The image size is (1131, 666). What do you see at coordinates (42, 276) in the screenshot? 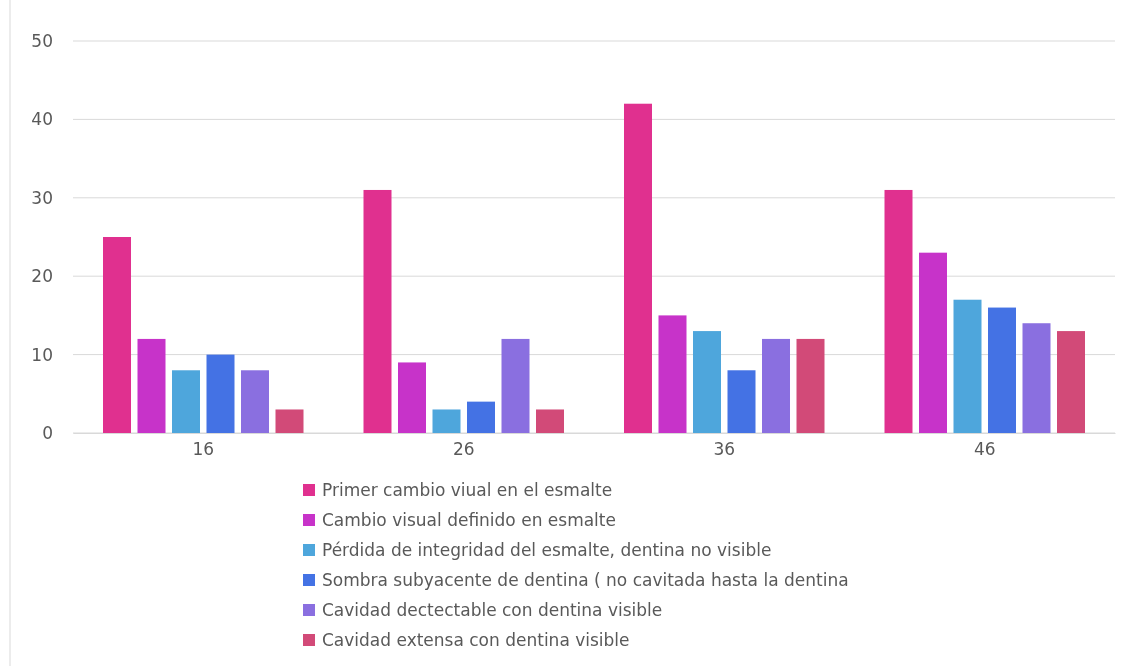
I see `y-tick-label: 20` at bounding box center [42, 276].